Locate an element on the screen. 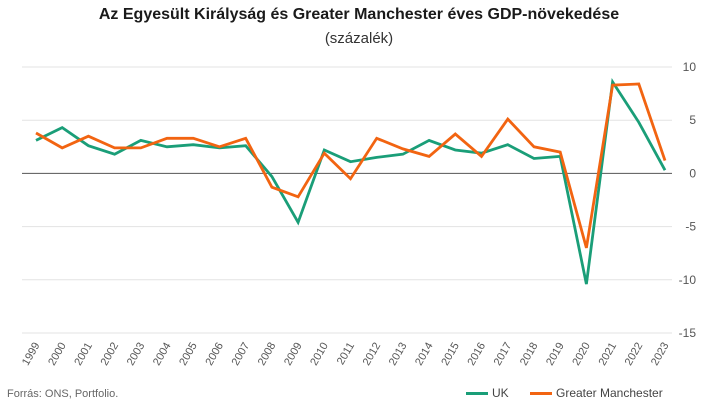 This screenshot has width=718, height=415. chart-subtitle: (százalék) is located at coordinates (359, 38).